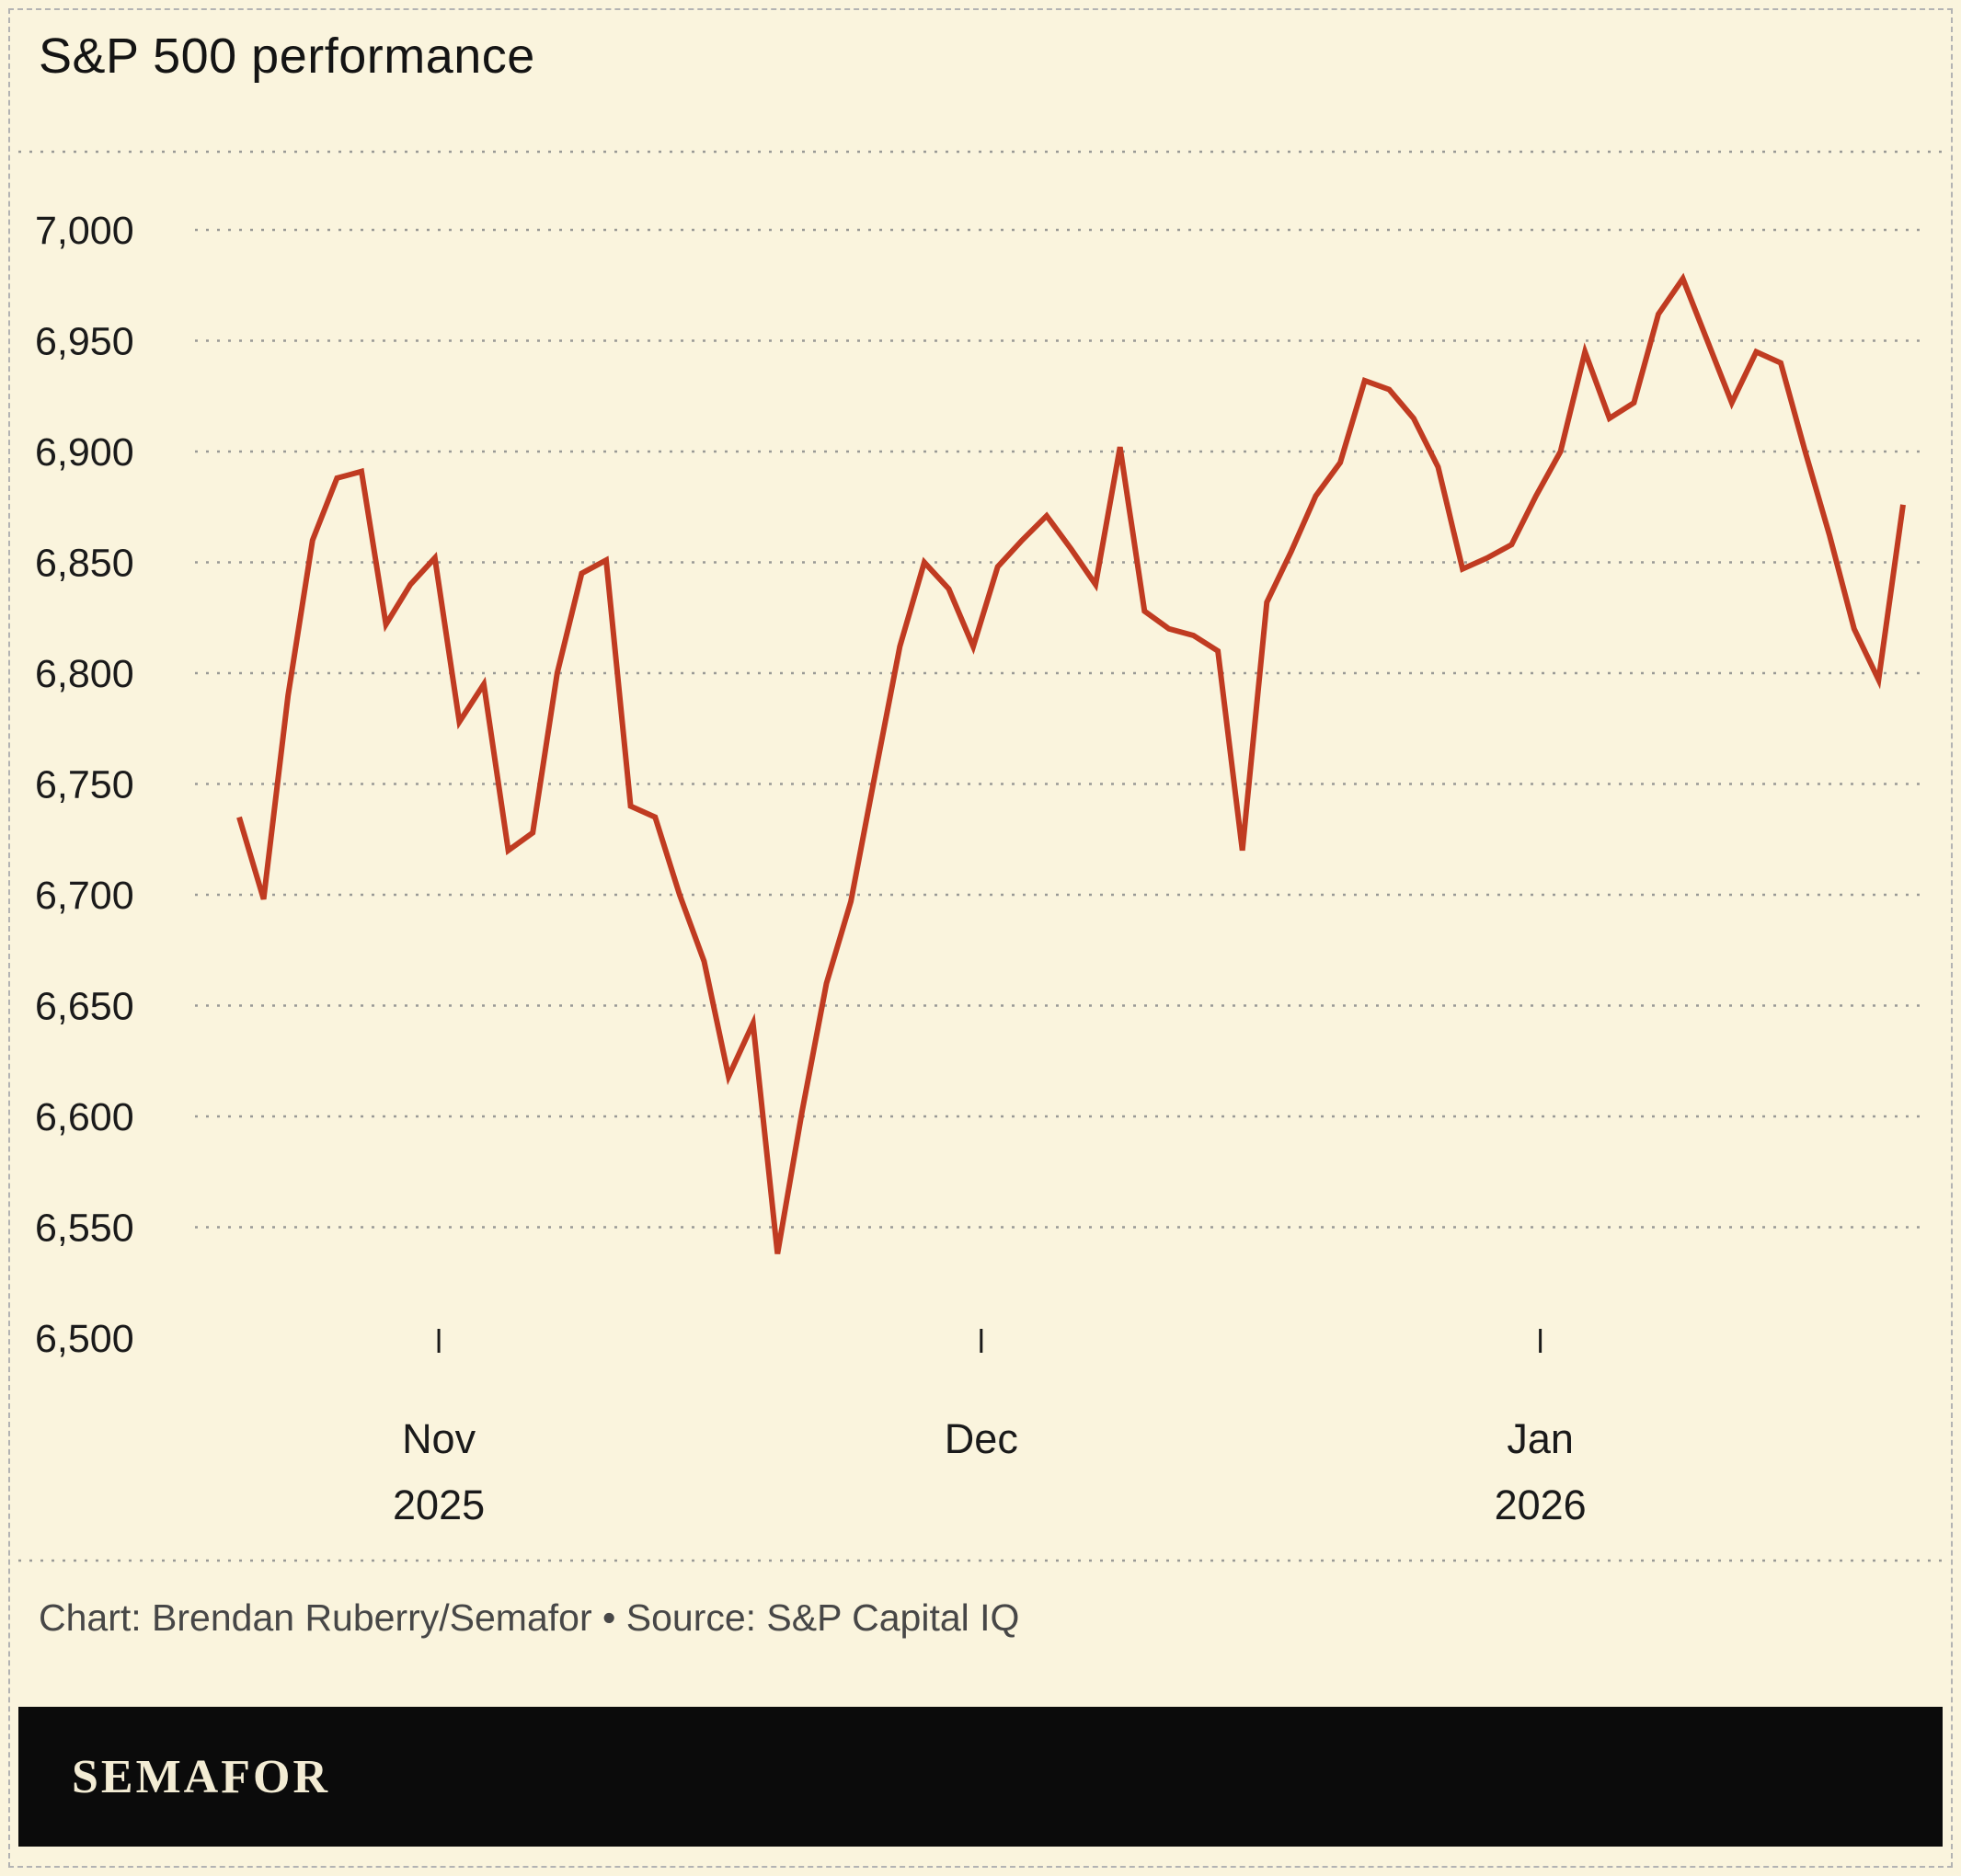  What do you see at coordinates (287, 56) in the screenshot?
I see `page-title: S&P 500 performance` at bounding box center [287, 56].